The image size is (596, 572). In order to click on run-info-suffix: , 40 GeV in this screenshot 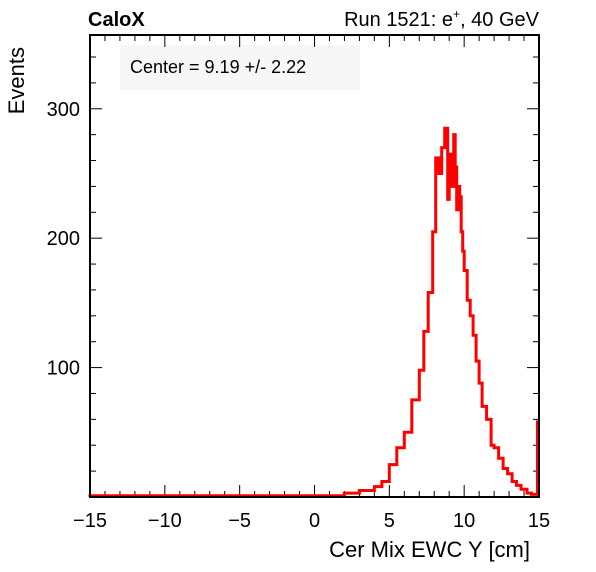, I will do `click(500, 20)`.